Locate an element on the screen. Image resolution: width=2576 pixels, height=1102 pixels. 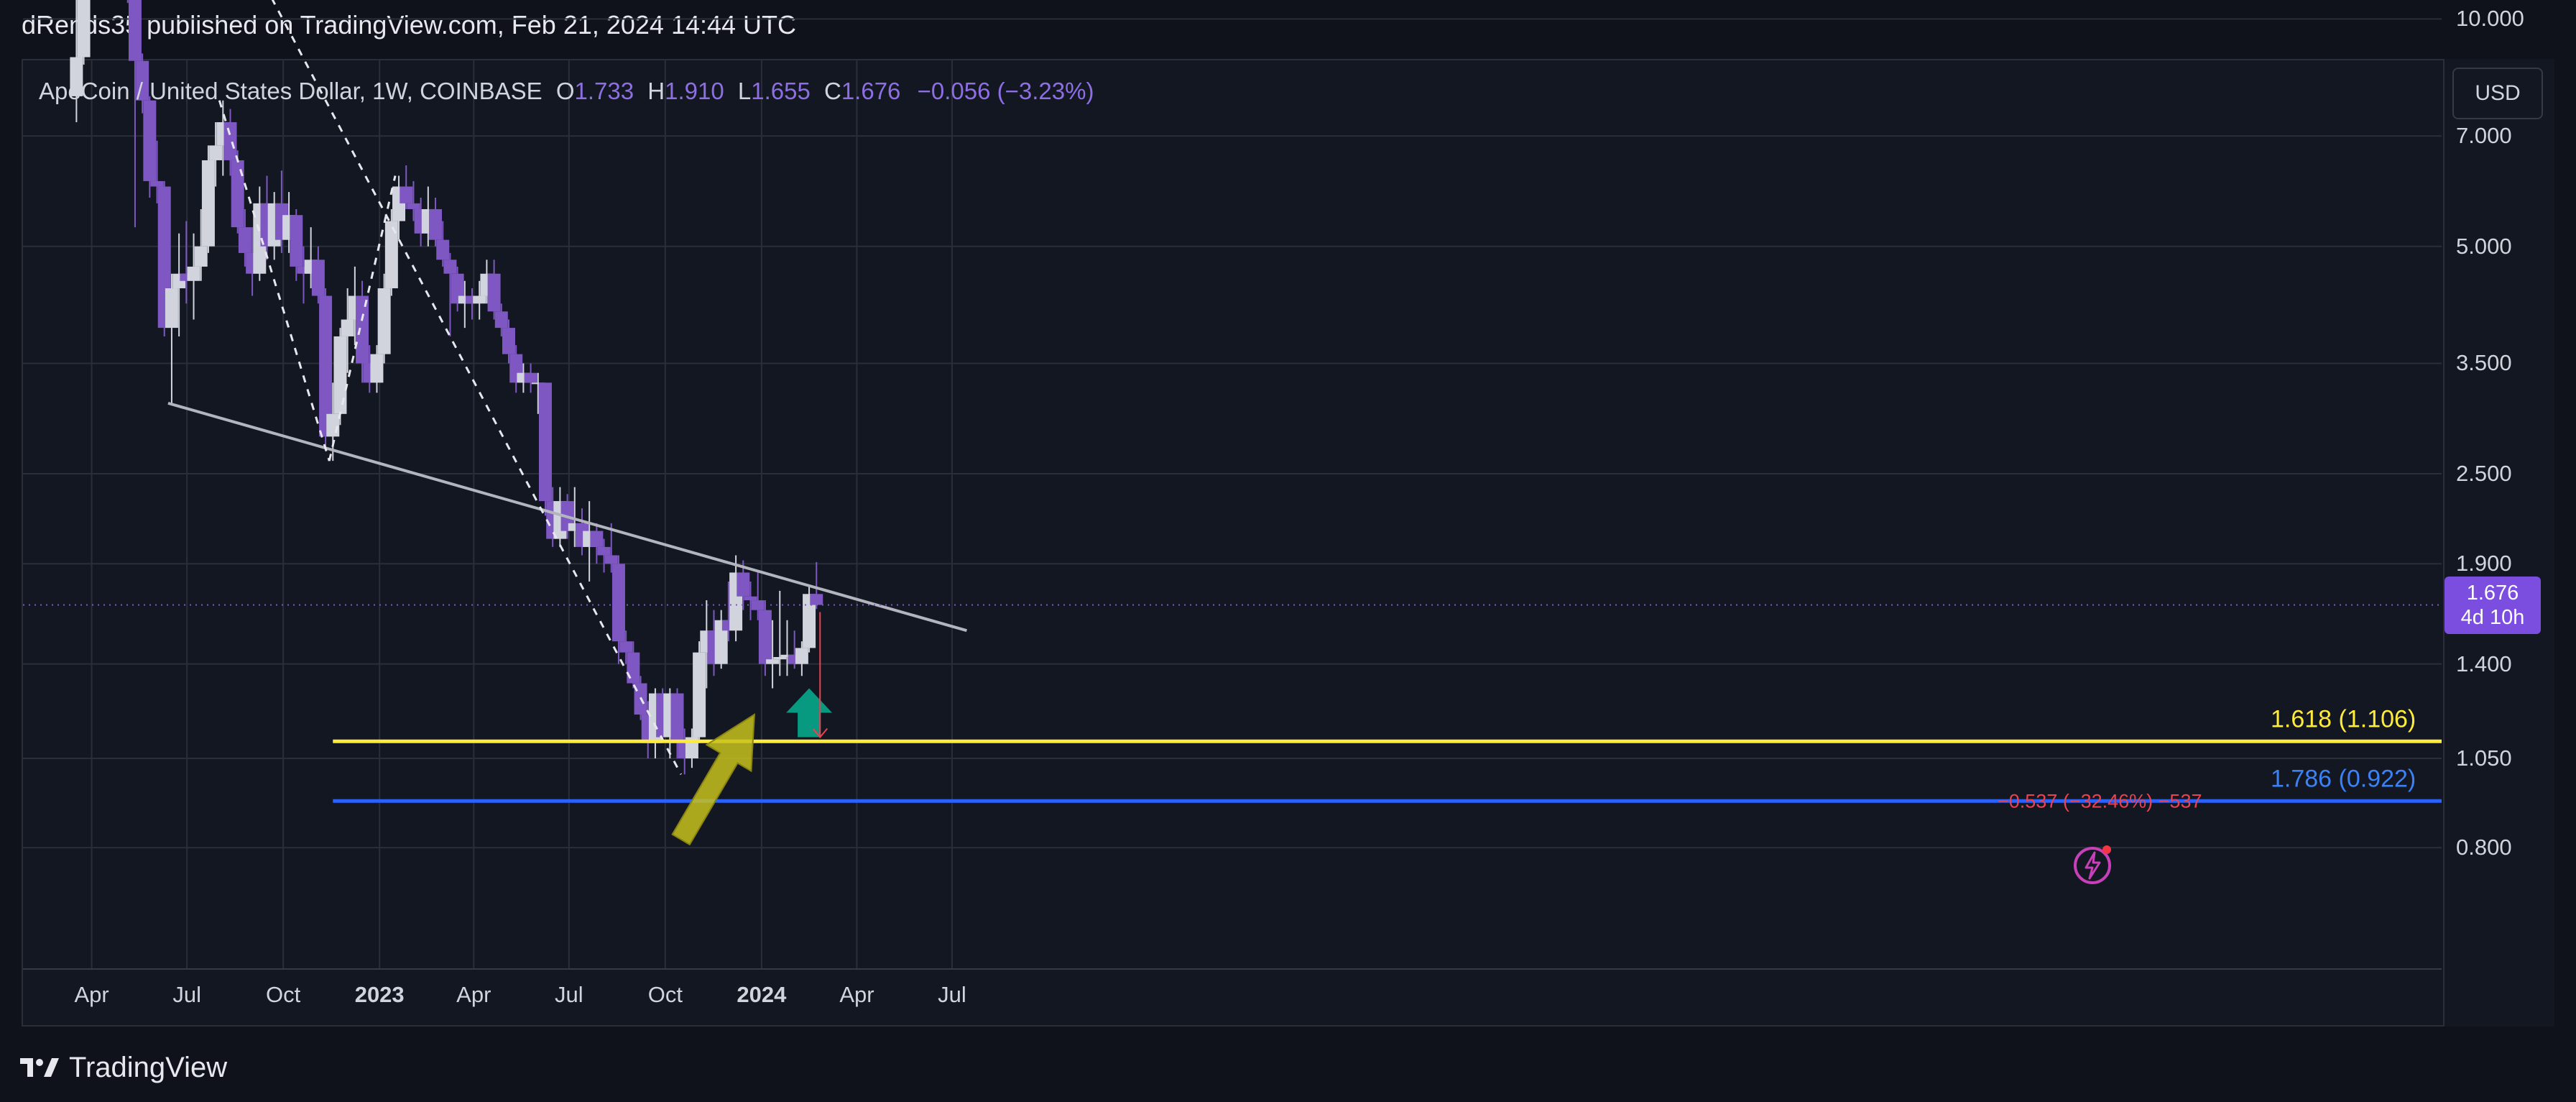
time-tick-label: 2023 is located at coordinates (379, 994).